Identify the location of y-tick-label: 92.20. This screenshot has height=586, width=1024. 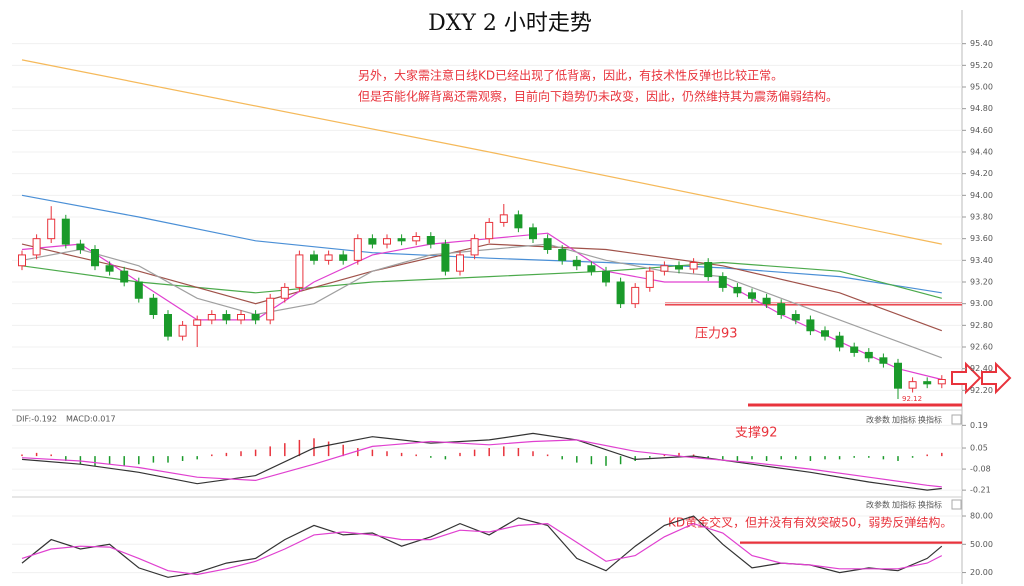
(981, 390).